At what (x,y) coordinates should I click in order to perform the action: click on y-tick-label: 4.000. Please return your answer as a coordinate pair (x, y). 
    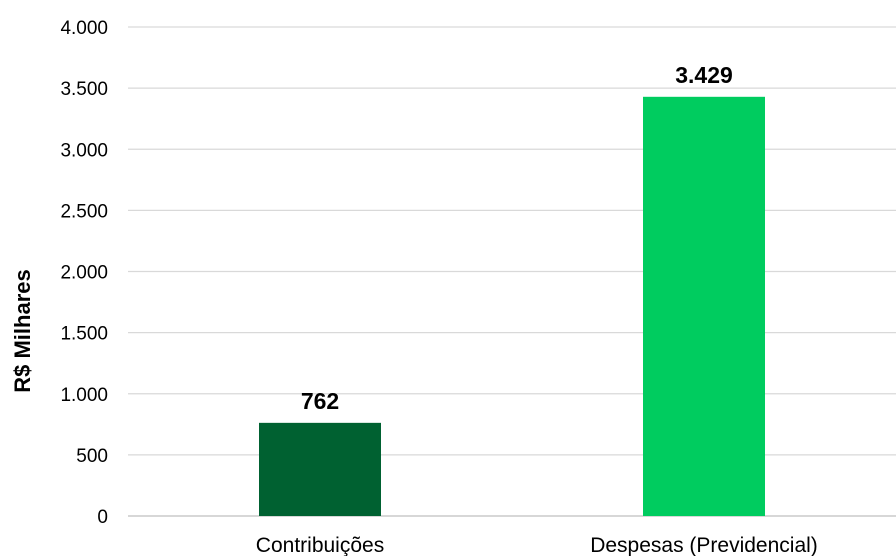
    Looking at the image, I should click on (84, 28).